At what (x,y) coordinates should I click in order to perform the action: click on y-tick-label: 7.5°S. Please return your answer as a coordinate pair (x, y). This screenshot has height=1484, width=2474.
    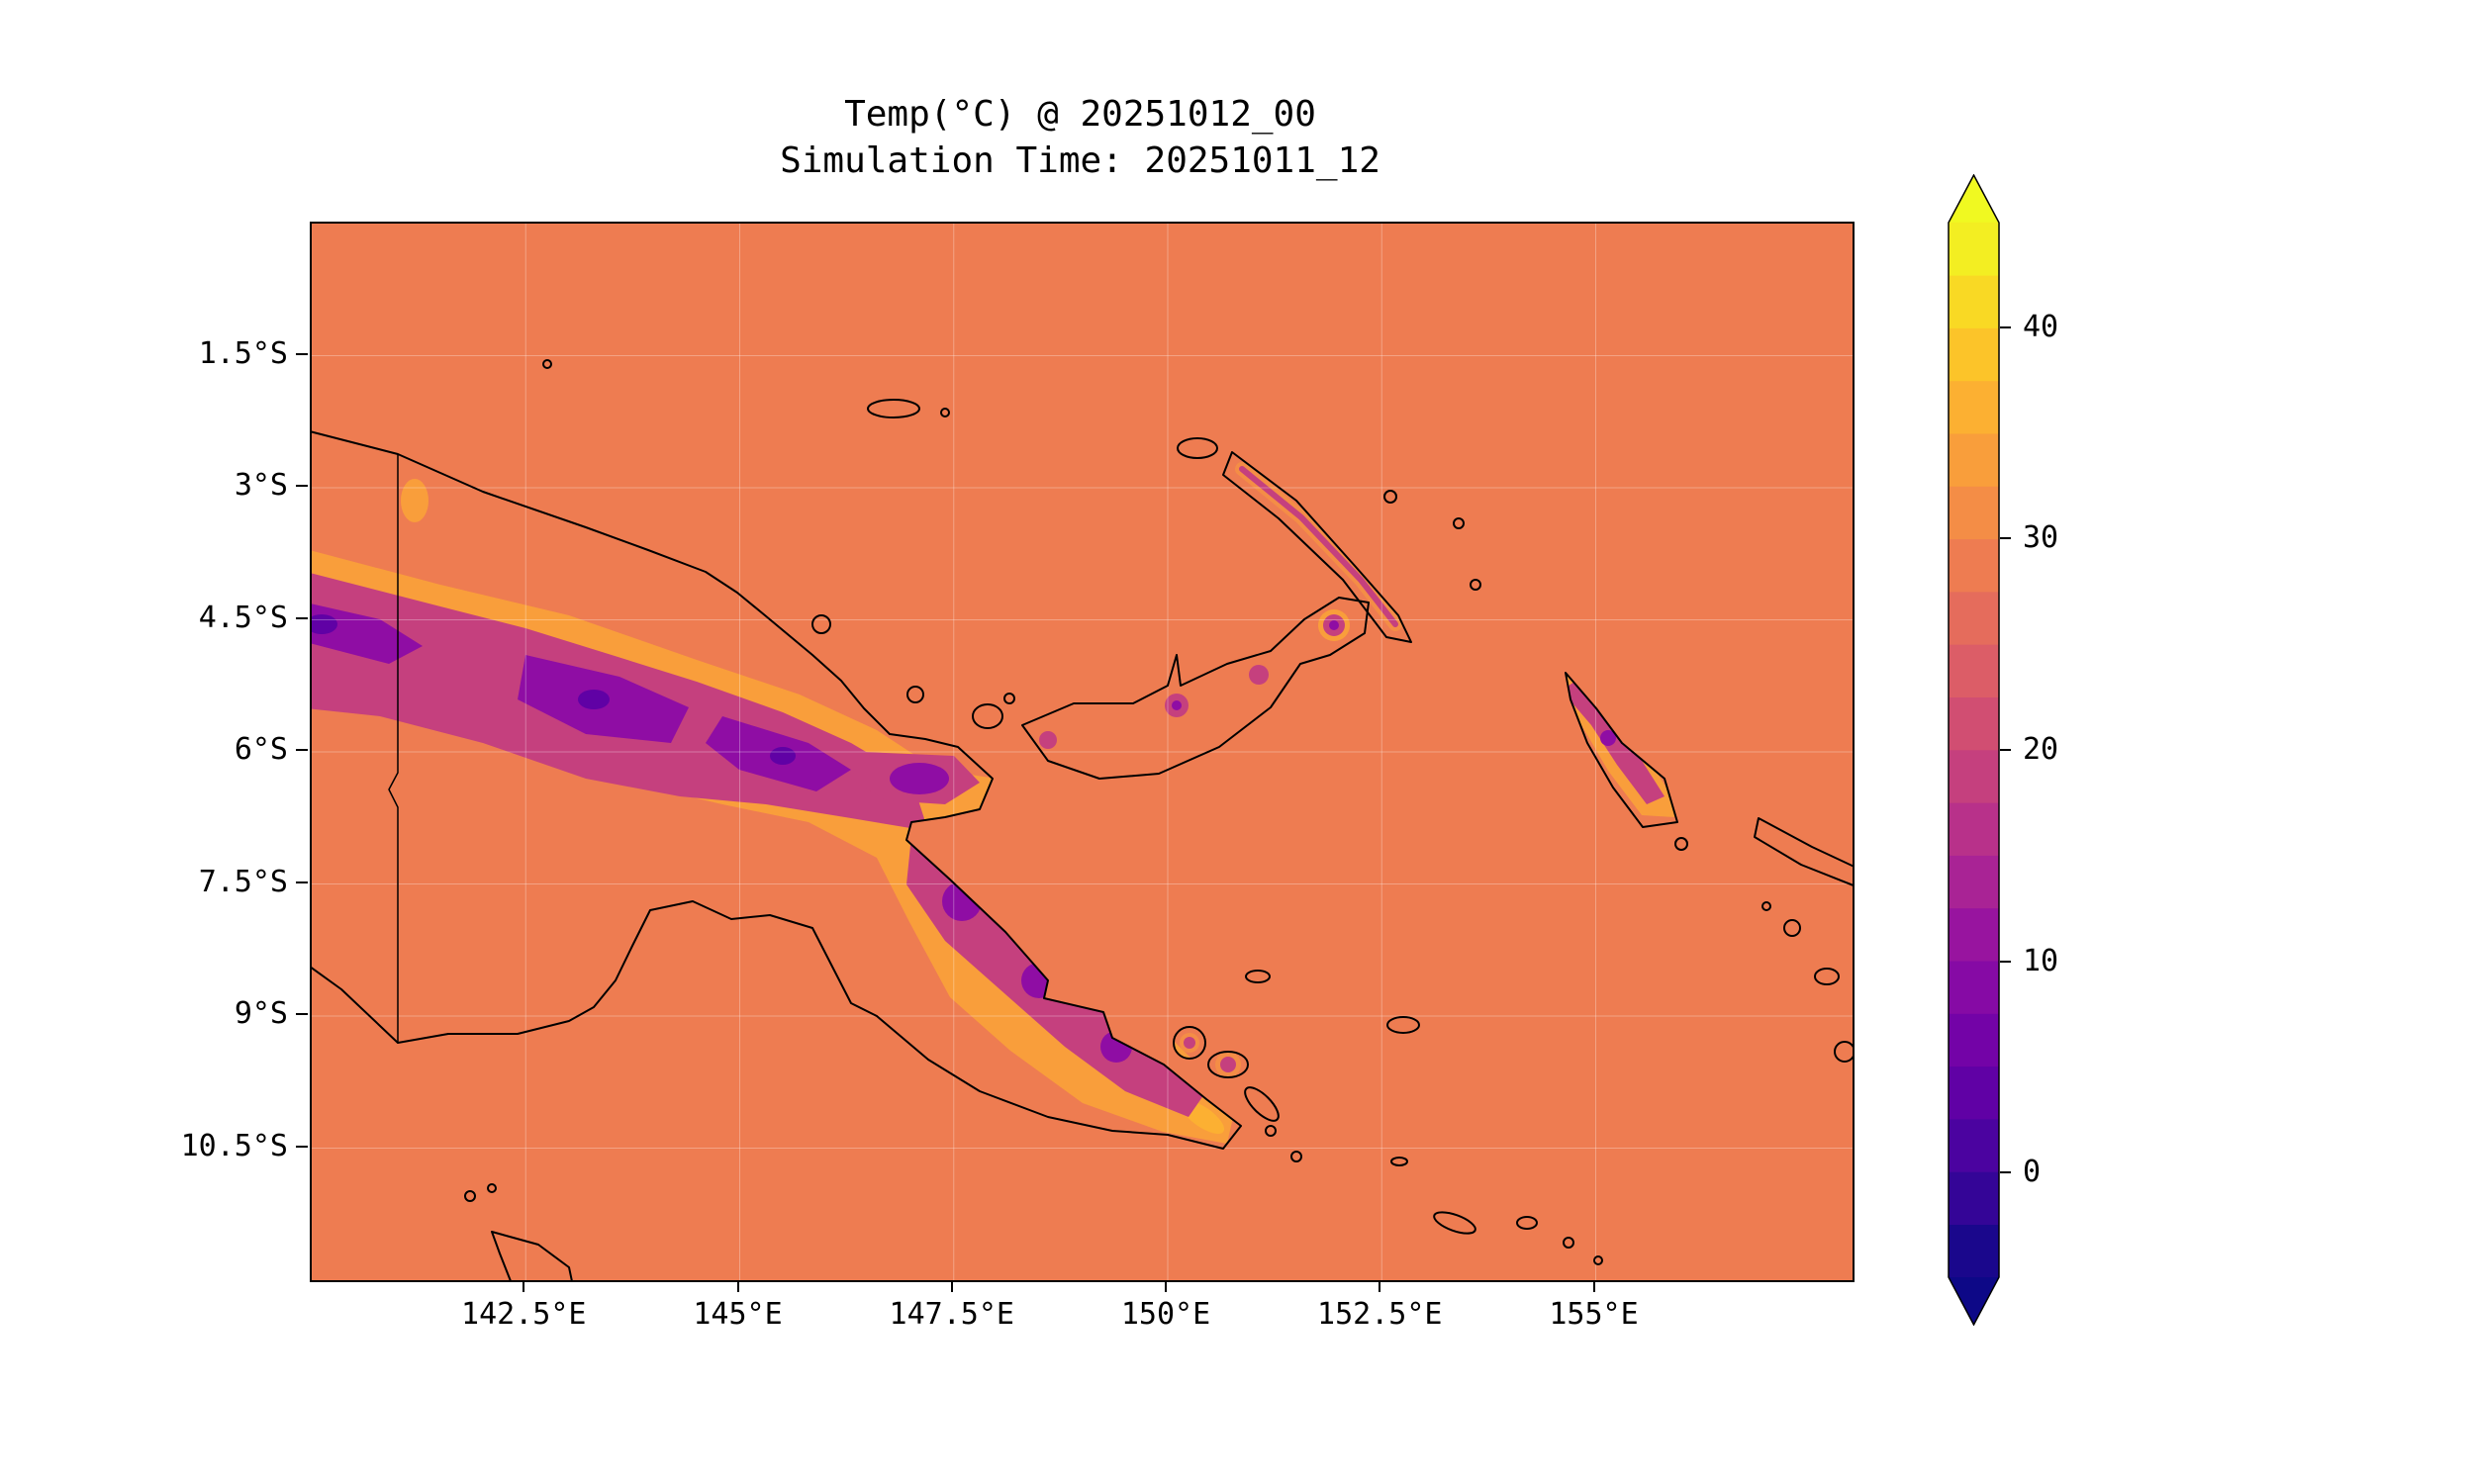
    Looking at the image, I should click on (243, 881).